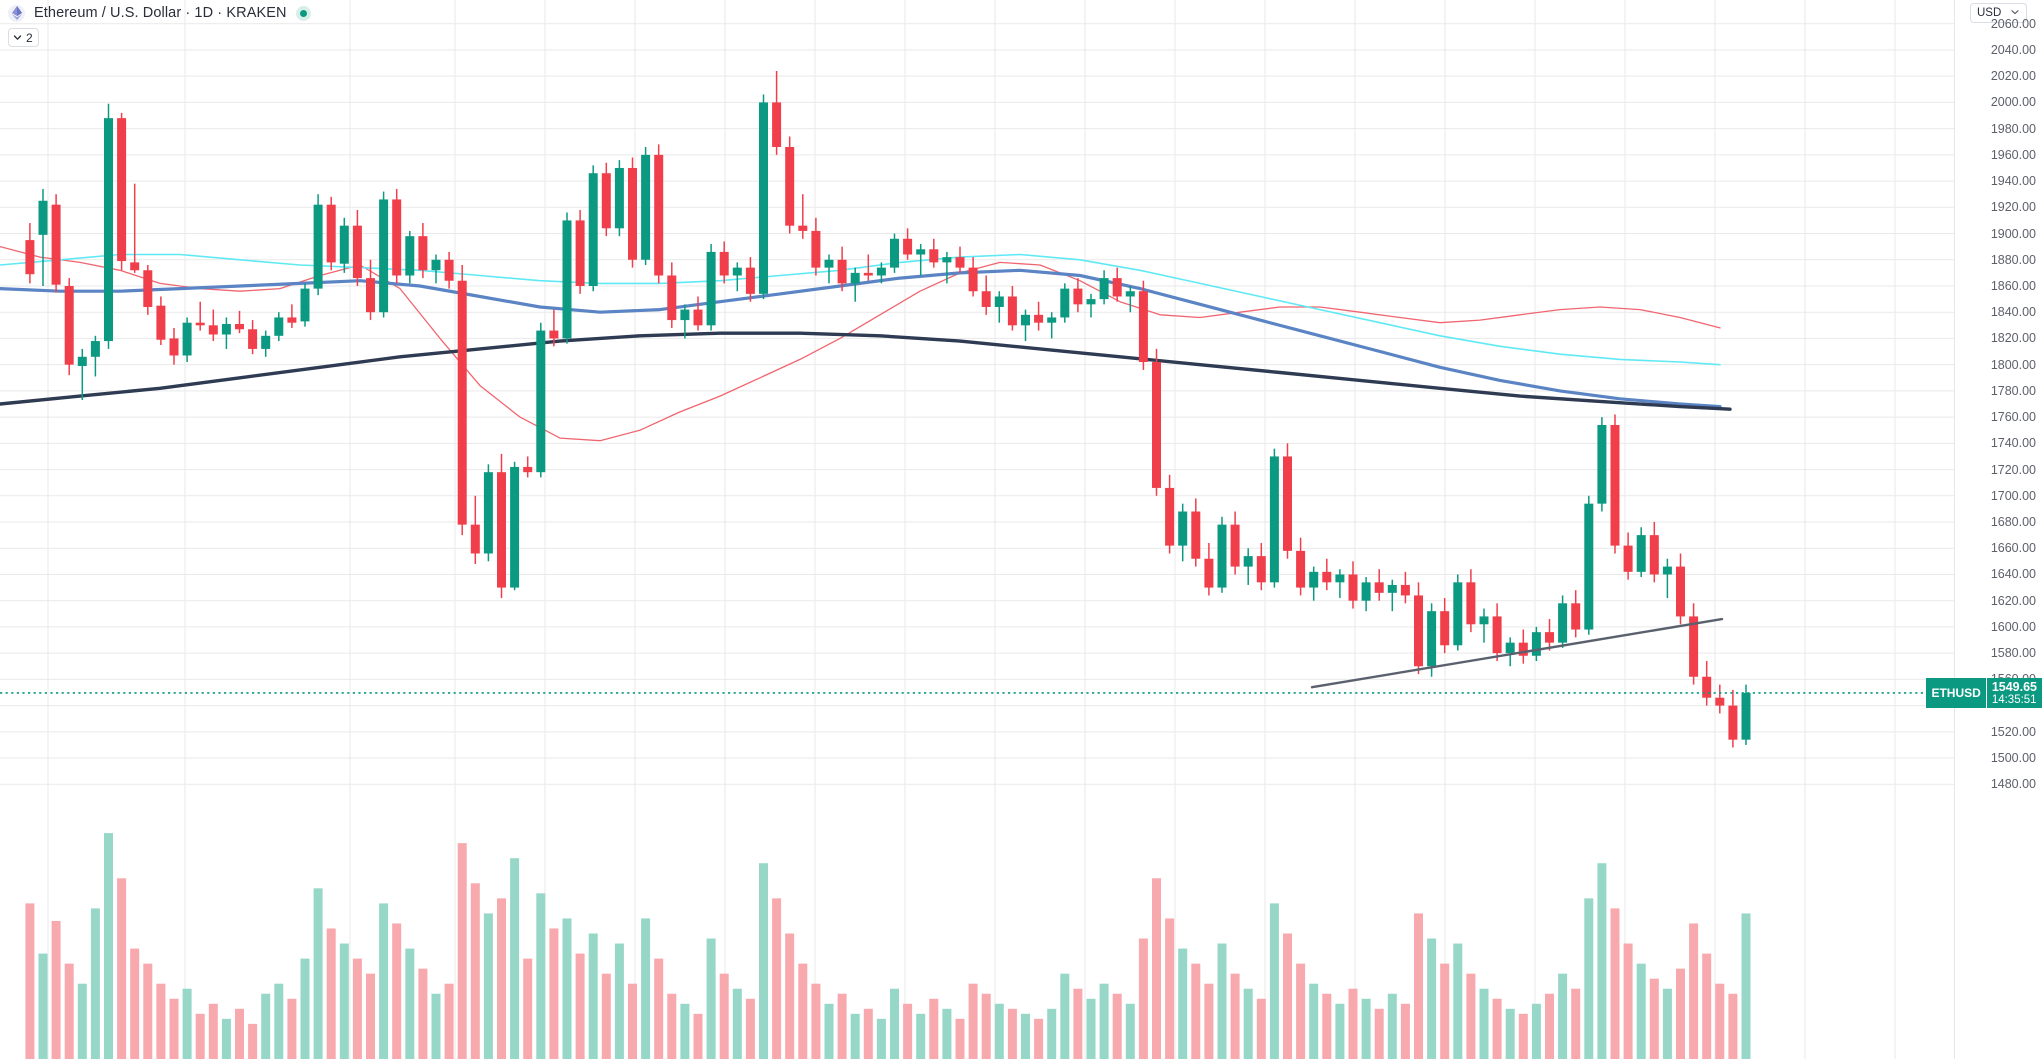  I want to click on price-axis-tick: 1920.00, so click(2013, 207).